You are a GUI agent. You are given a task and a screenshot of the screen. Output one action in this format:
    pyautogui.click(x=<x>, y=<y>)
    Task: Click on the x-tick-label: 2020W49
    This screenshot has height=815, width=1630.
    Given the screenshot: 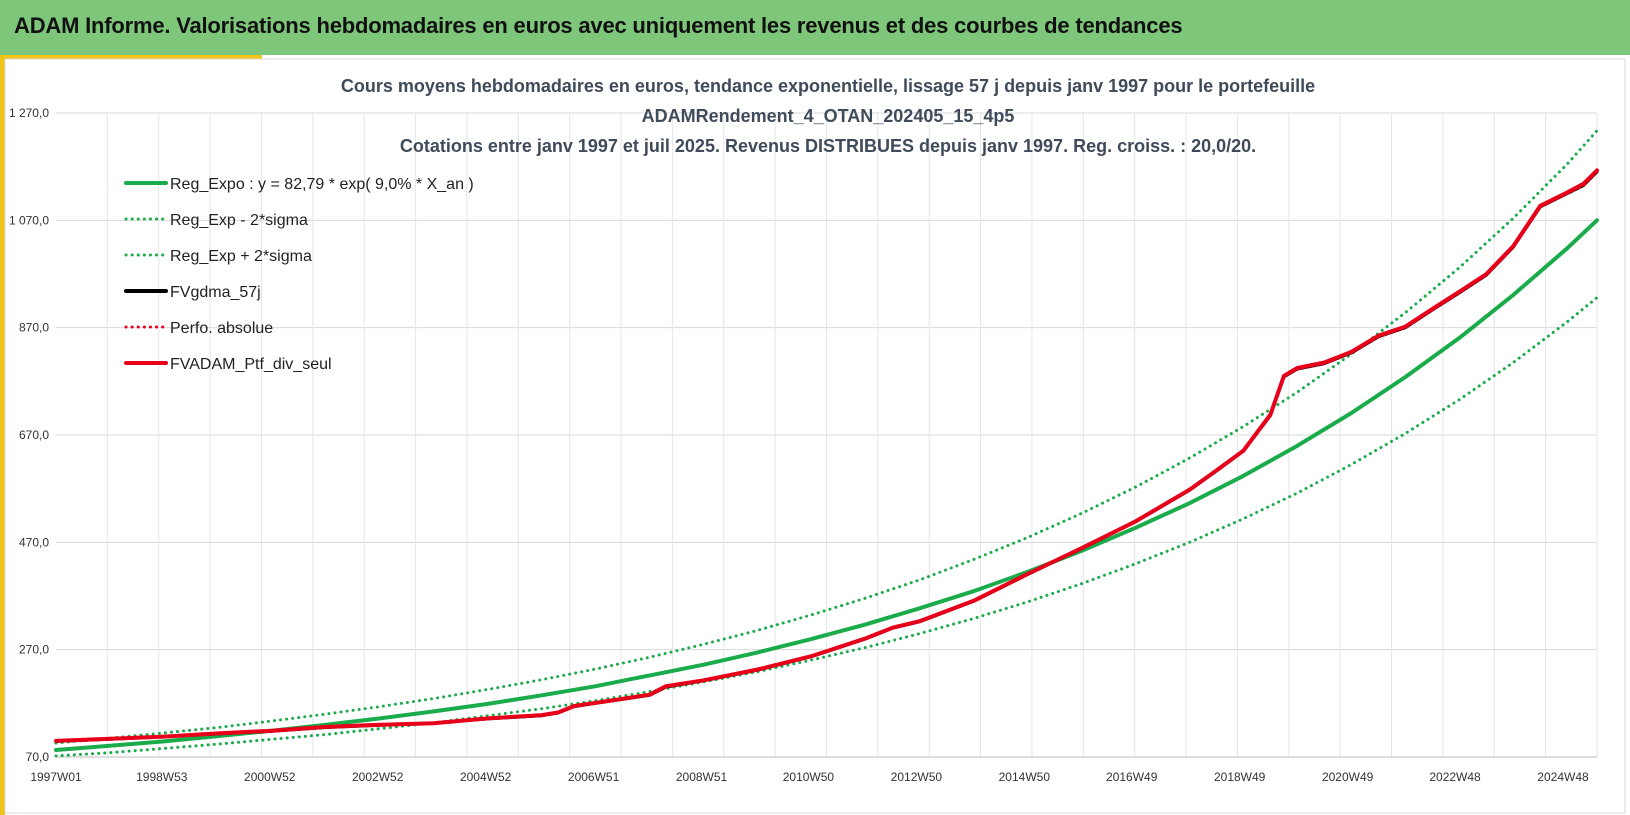 What is the action you would take?
    pyautogui.click(x=1348, y=777)
    